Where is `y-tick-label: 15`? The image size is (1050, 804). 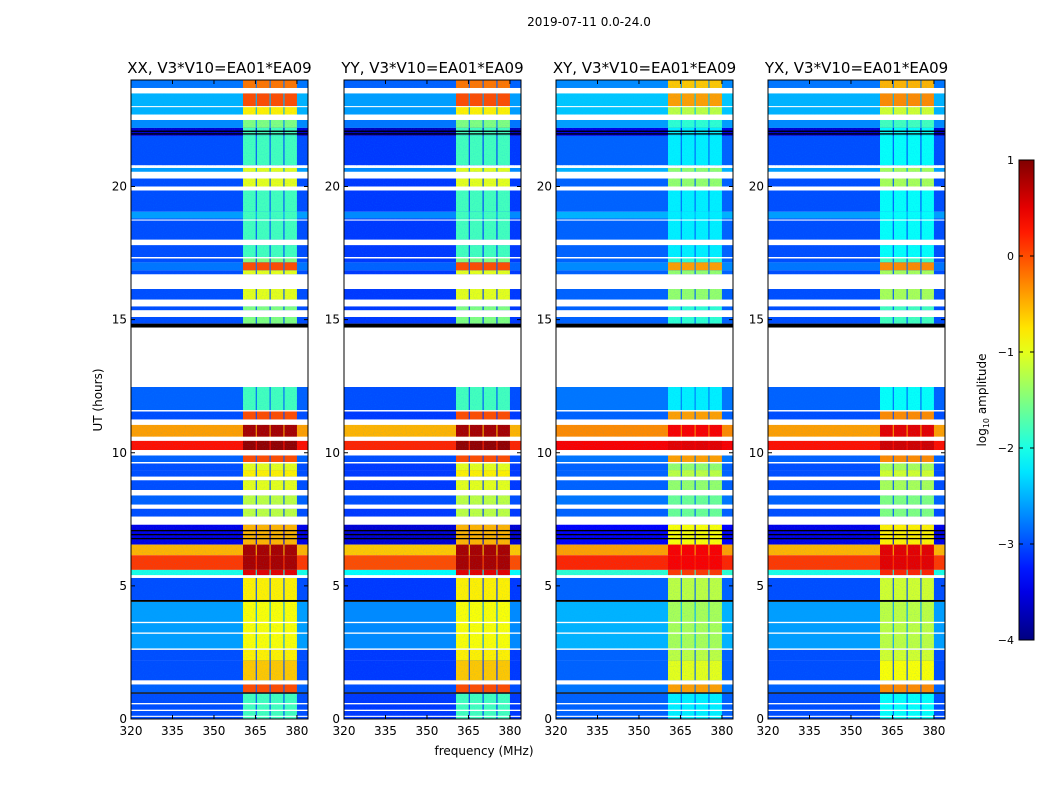
y-tick-label: 15 is located at coordinates (332, 320).